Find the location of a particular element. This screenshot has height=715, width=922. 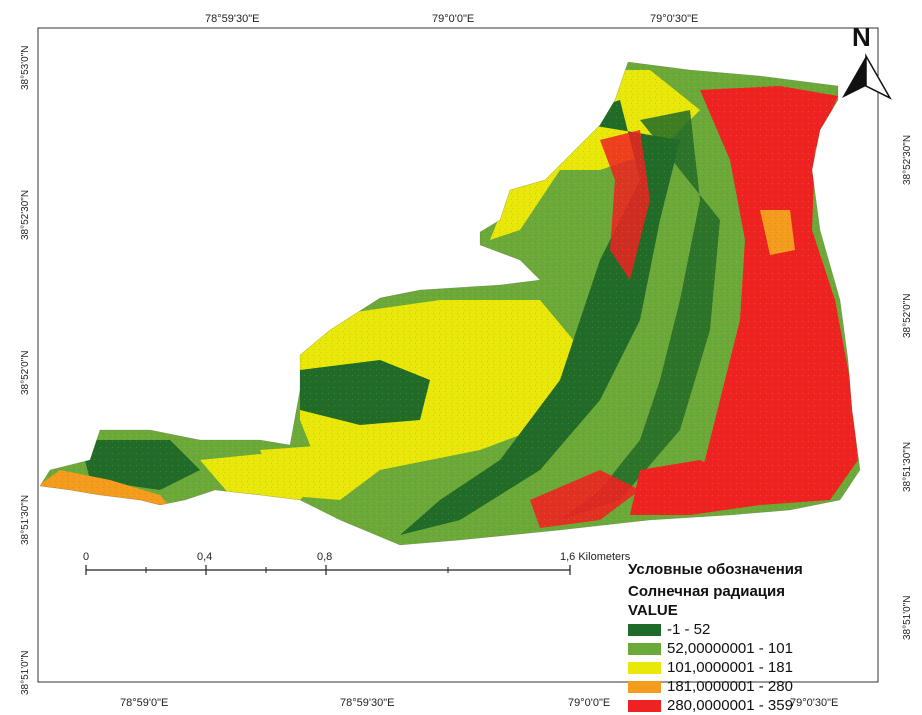

north-arrow-icon: N is located at coordinates (867, 61).